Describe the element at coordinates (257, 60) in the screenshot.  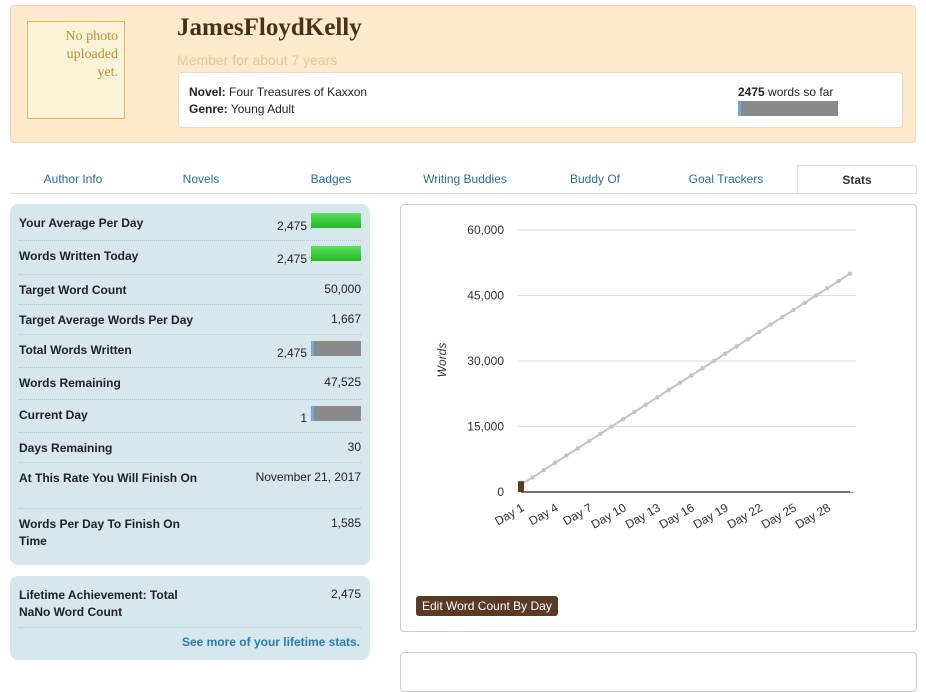
I see `member-since: Member for about 7 years` at that location.